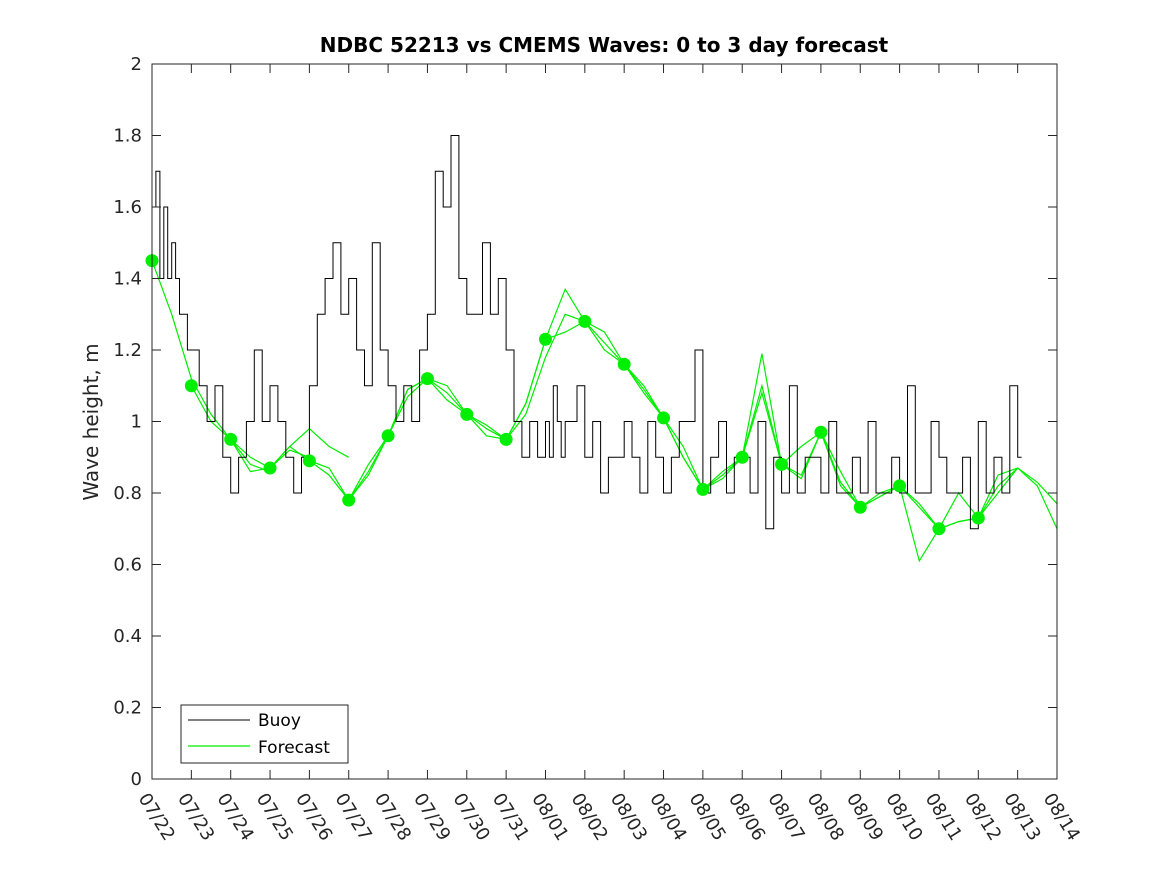 This screenshot has height=875, width=1167. I want to click on legend-box, so click(264, 734).